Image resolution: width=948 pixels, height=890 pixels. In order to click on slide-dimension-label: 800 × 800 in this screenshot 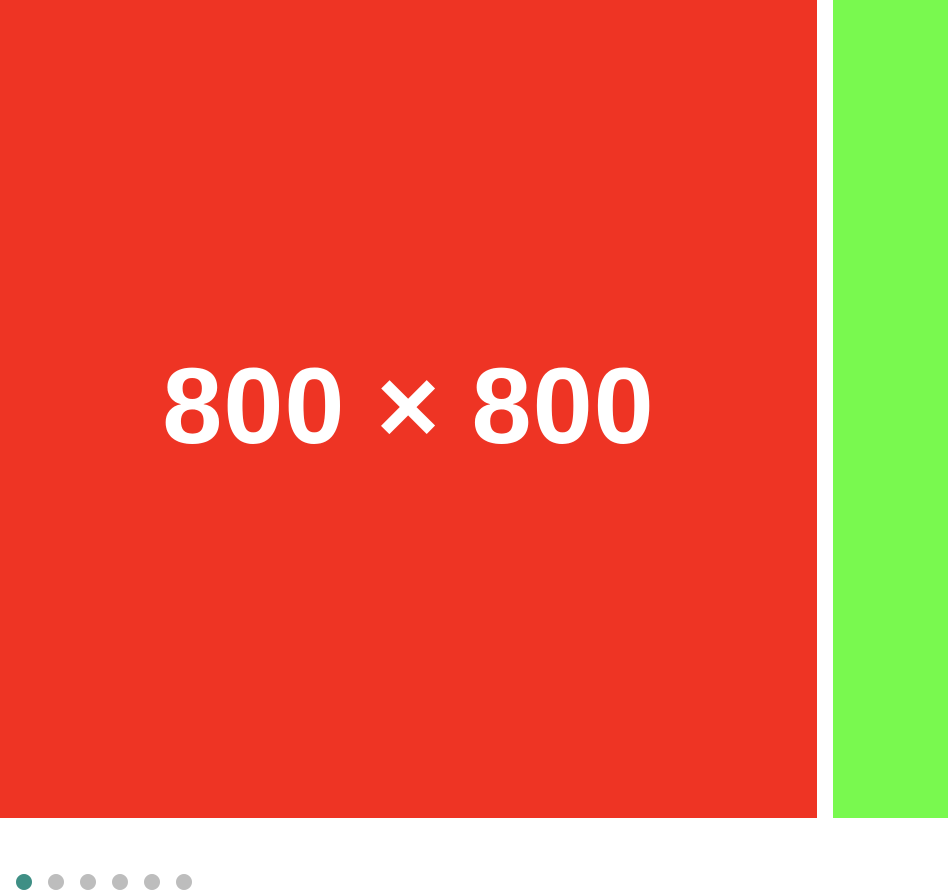, I will do `click(408, 405)`.